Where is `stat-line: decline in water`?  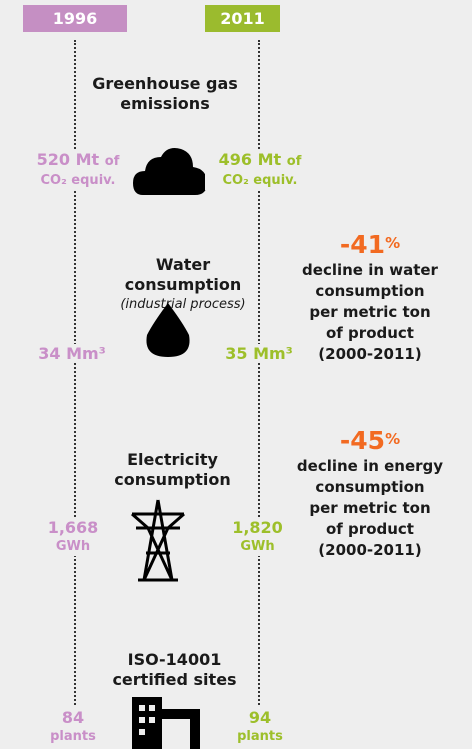
stat-line: decline in water is located at coordinates (370, 270).